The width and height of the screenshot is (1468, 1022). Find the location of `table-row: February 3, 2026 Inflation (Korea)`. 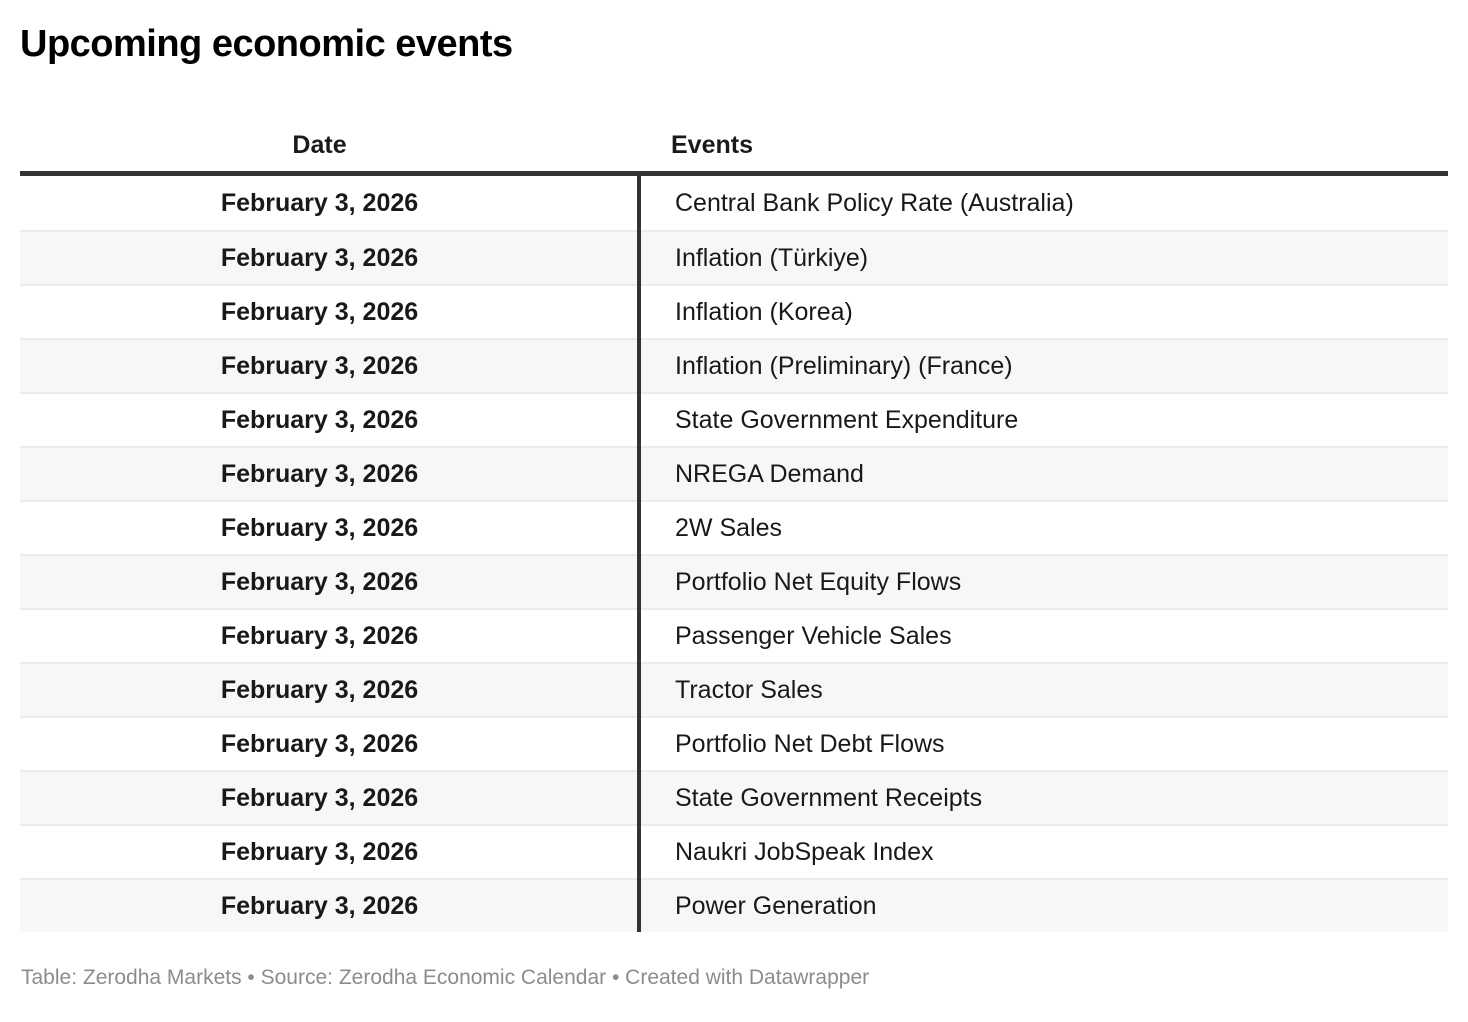

table-row: February 3, 2026 Inflation (Korea) is located at coordinates (734, 311).